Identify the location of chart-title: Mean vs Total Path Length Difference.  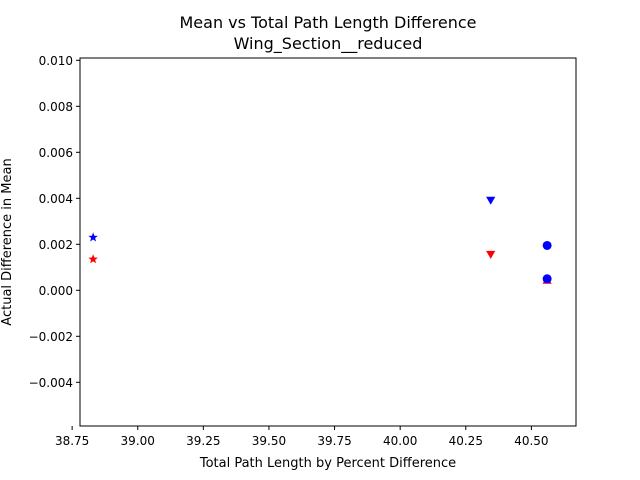
(327, 22).